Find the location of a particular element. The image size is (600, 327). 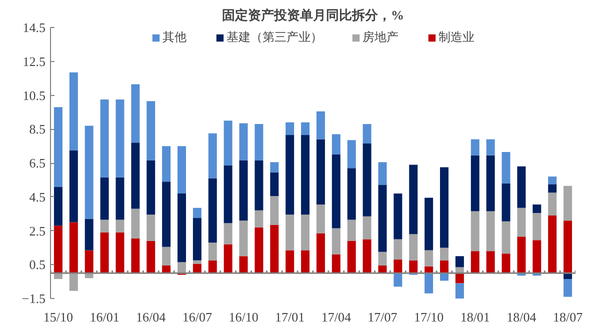

x-tick-label: 16/07 is located at coordinates (197, 317).